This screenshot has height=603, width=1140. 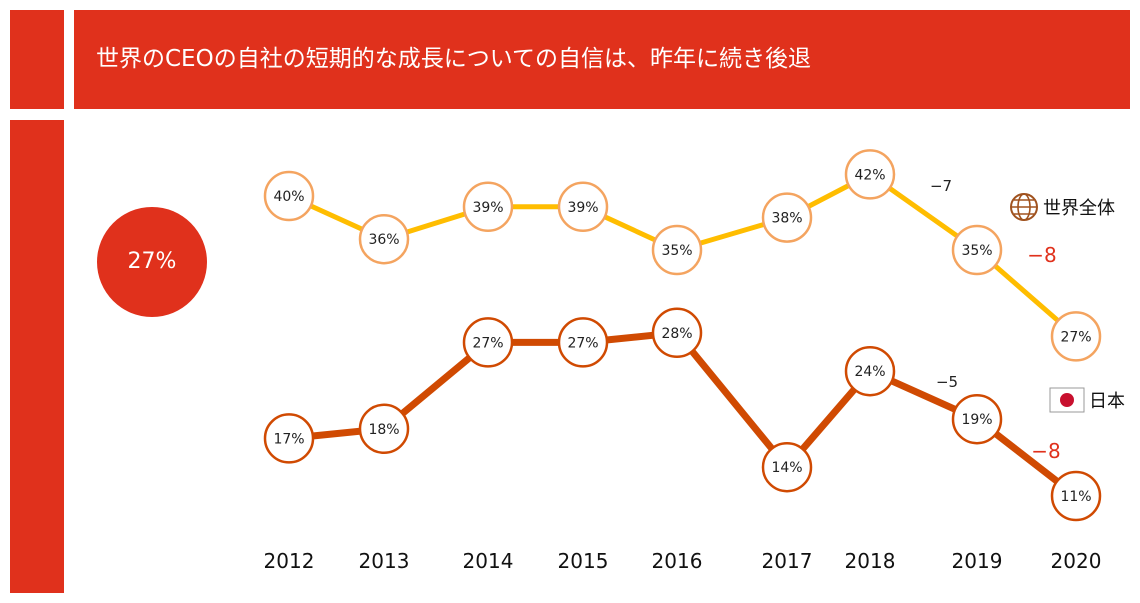 What do you see at coordinates (1079, 208) in the screenshot?
I see `legend-label-world: 世界全体` at bounding box center [1079, 208].